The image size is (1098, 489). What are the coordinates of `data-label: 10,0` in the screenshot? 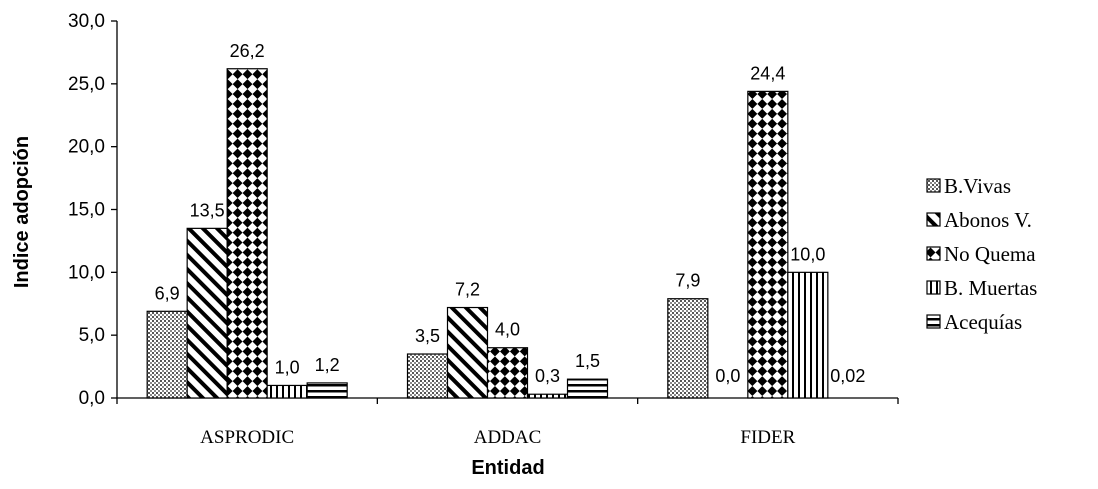 It's located at (807, 254).